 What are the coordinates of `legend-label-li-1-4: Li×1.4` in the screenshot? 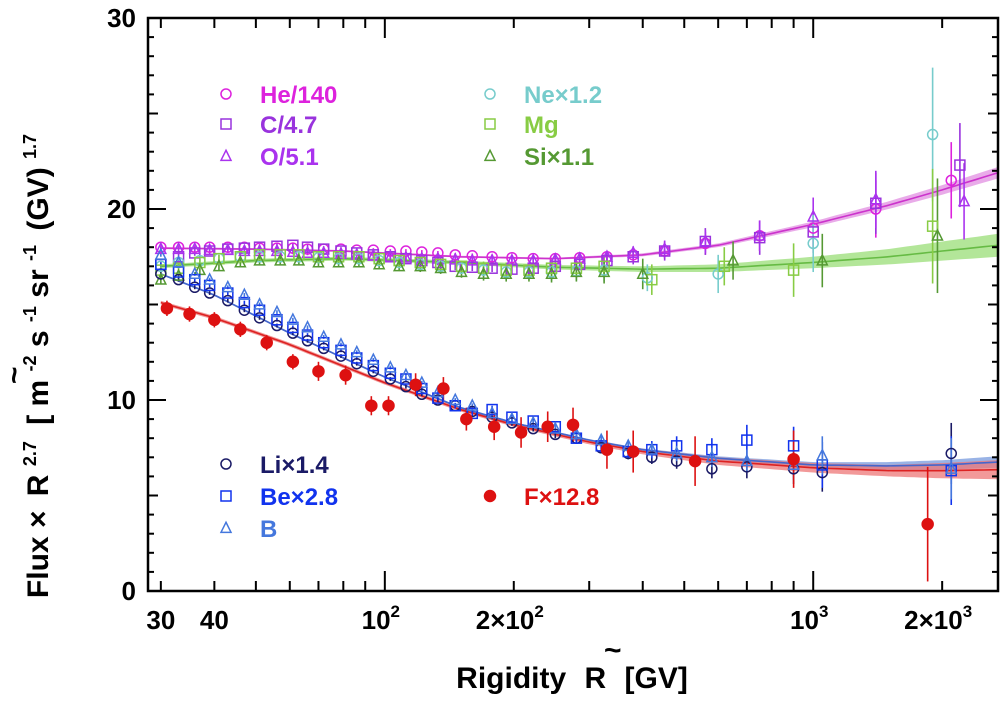 It's located at (294, 465).